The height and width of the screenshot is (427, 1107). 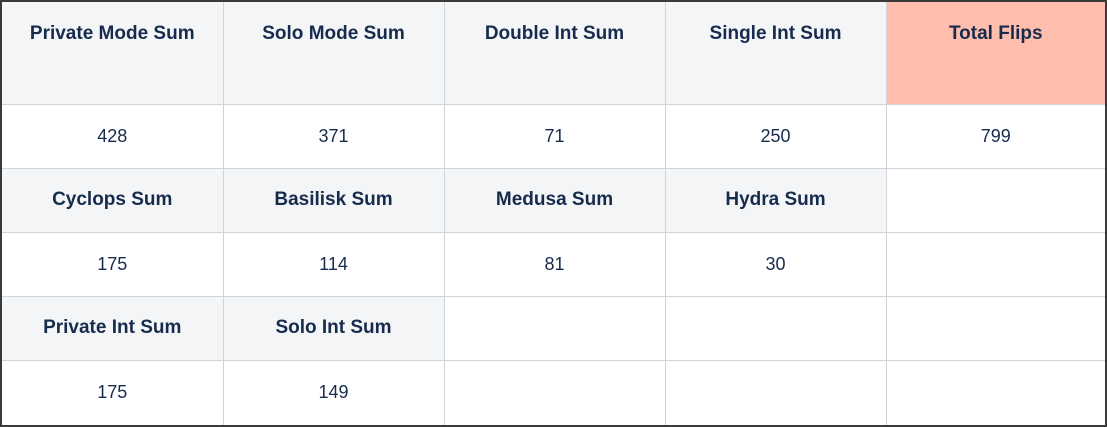 I want to click on header-single-int-sum: Single Int Sum, so click(x=775, y=53).